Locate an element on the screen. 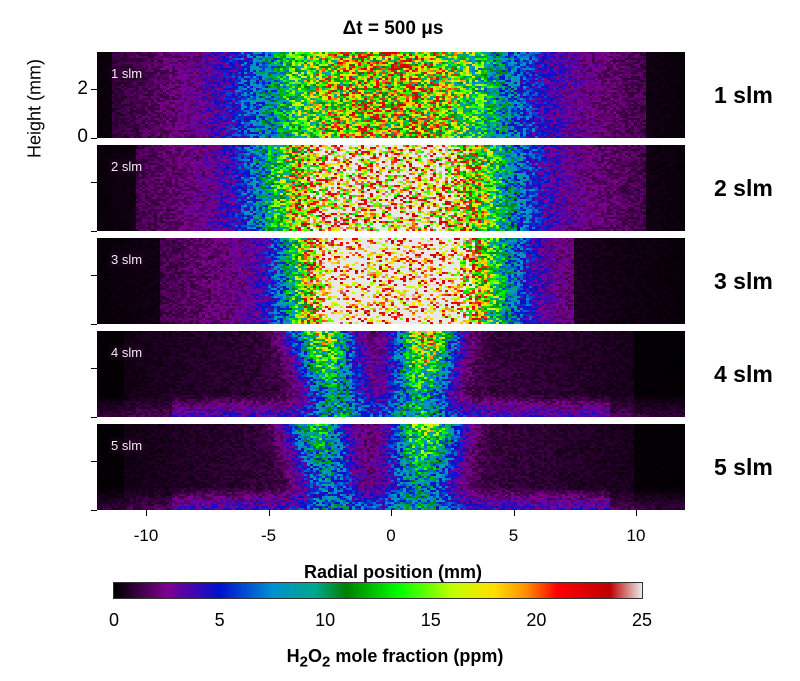 The image size is (800, 681). flow-rate-label: 2 slm is located at coordinates (743, 188).